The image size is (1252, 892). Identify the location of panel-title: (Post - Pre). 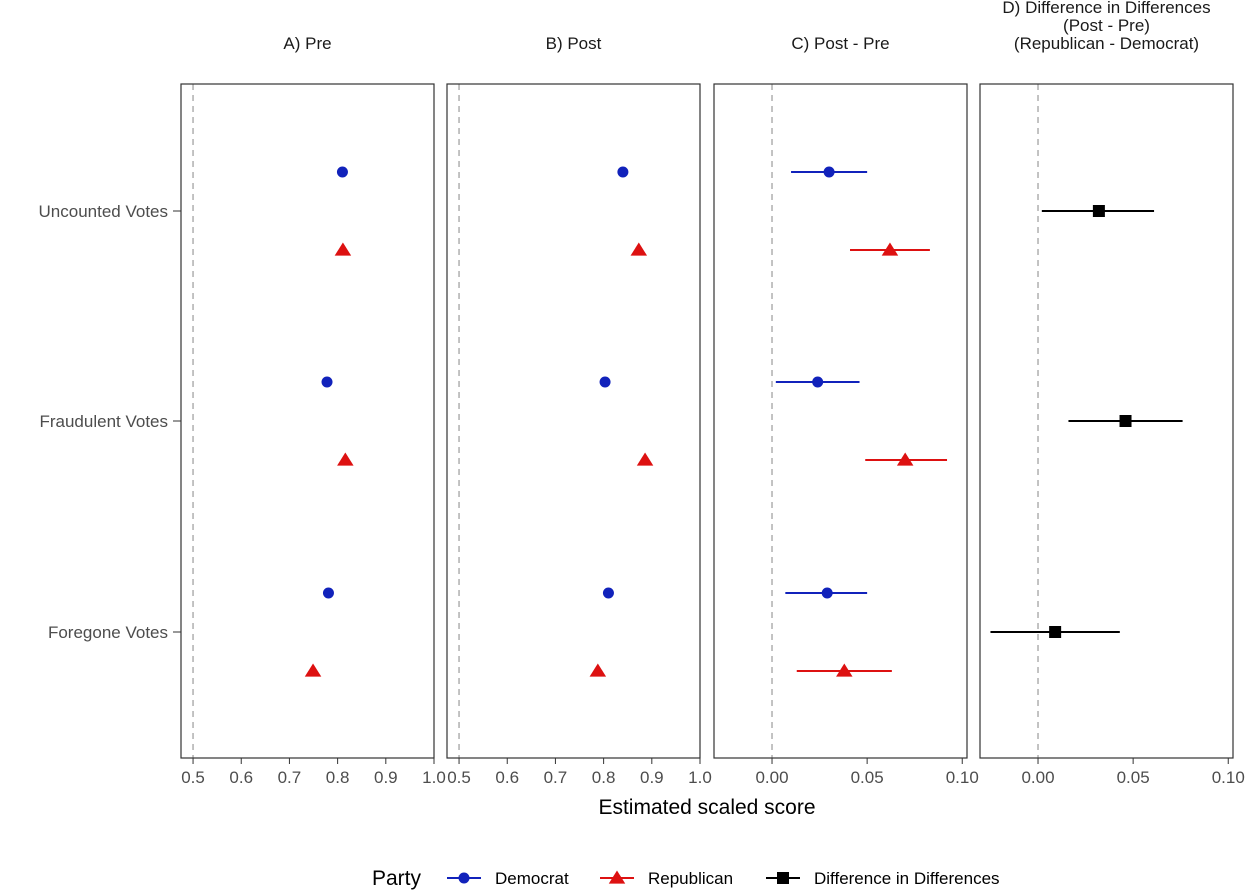
(1106, 25).